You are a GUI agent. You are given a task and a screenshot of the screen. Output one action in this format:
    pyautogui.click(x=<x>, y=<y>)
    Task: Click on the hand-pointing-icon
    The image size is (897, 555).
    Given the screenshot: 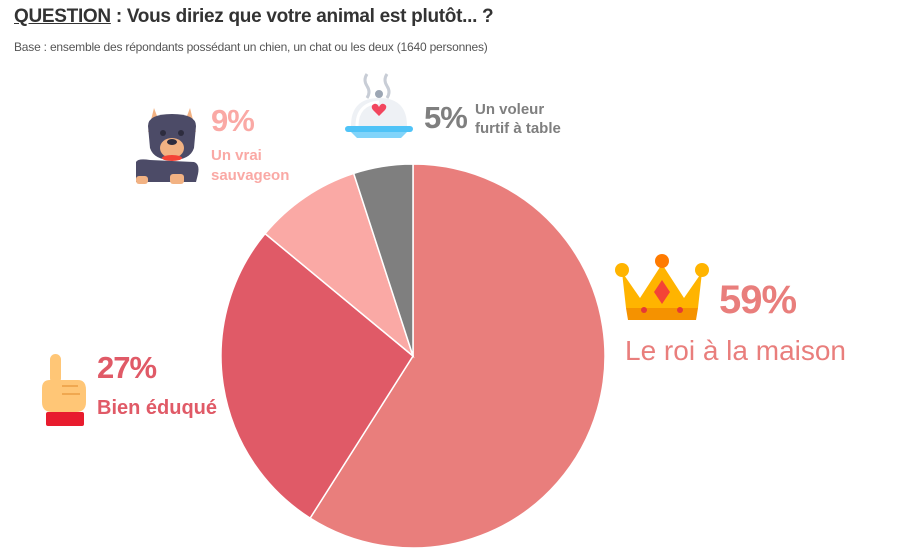 What is the action you would take?
    pyautogui.click(x=64, y=390)
    